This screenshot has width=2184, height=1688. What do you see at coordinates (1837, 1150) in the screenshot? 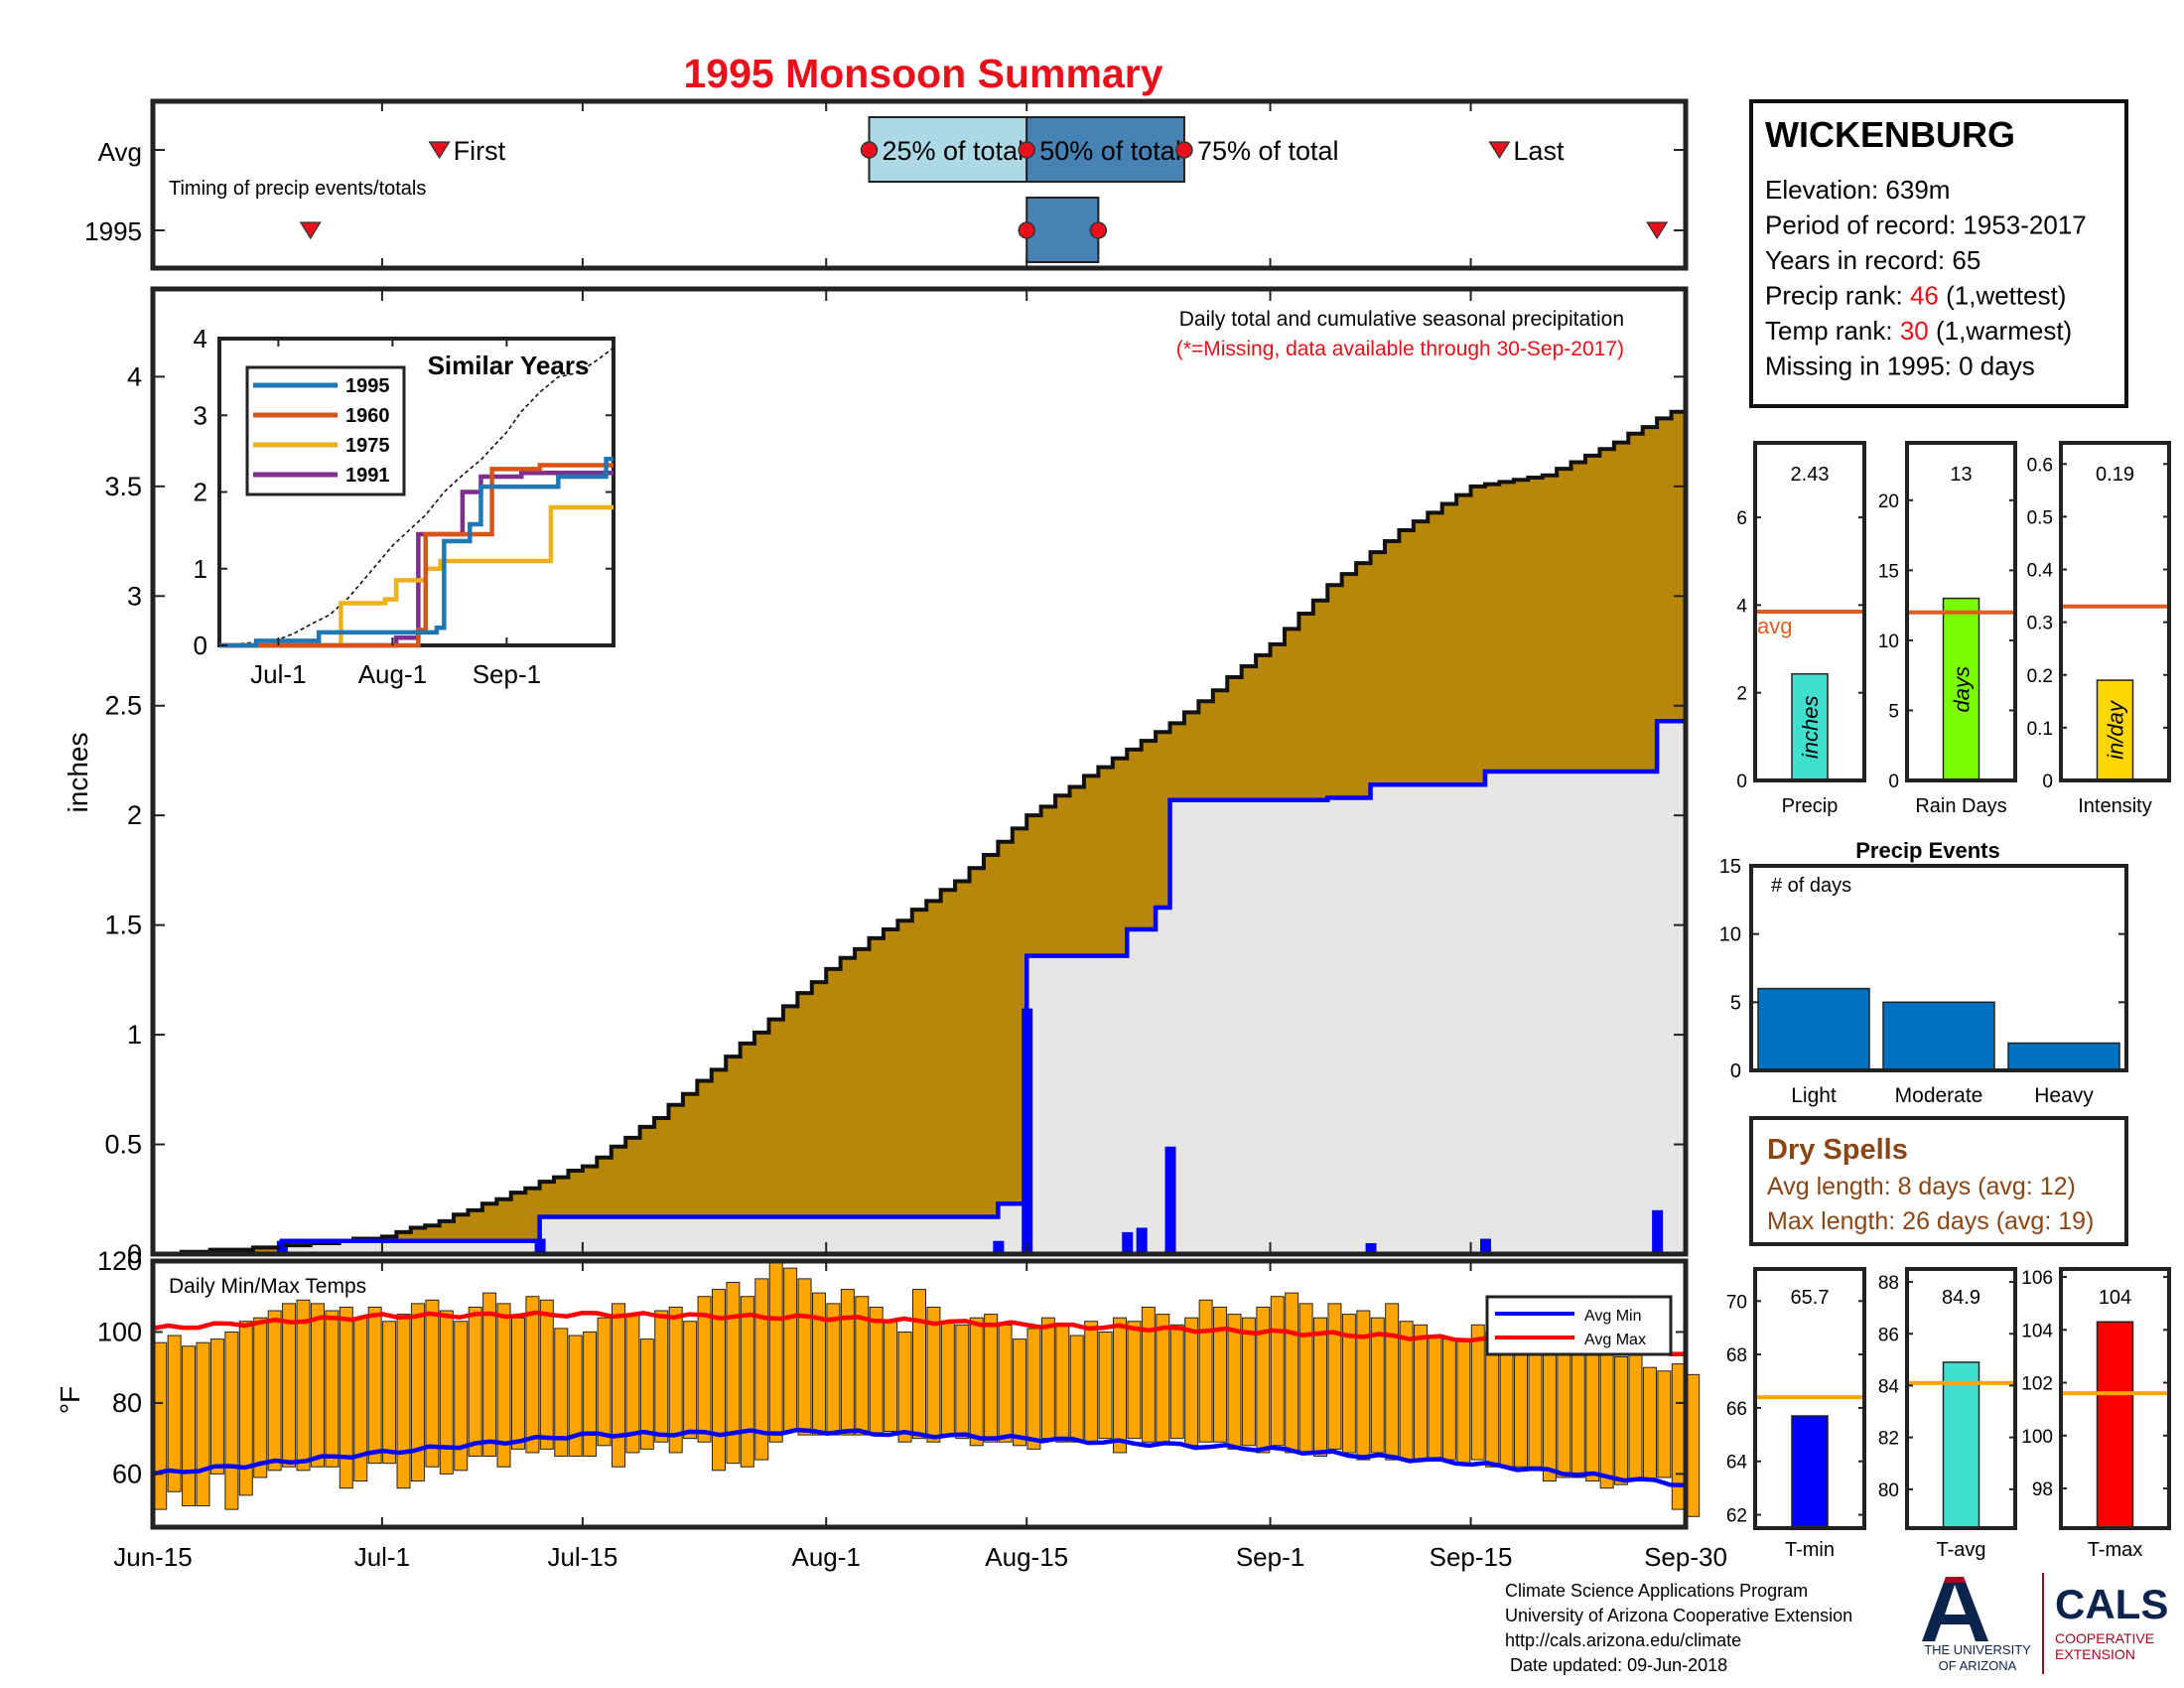
I see `dry-spells-title: Dry Spells` at bounding box center [1837, 1150].